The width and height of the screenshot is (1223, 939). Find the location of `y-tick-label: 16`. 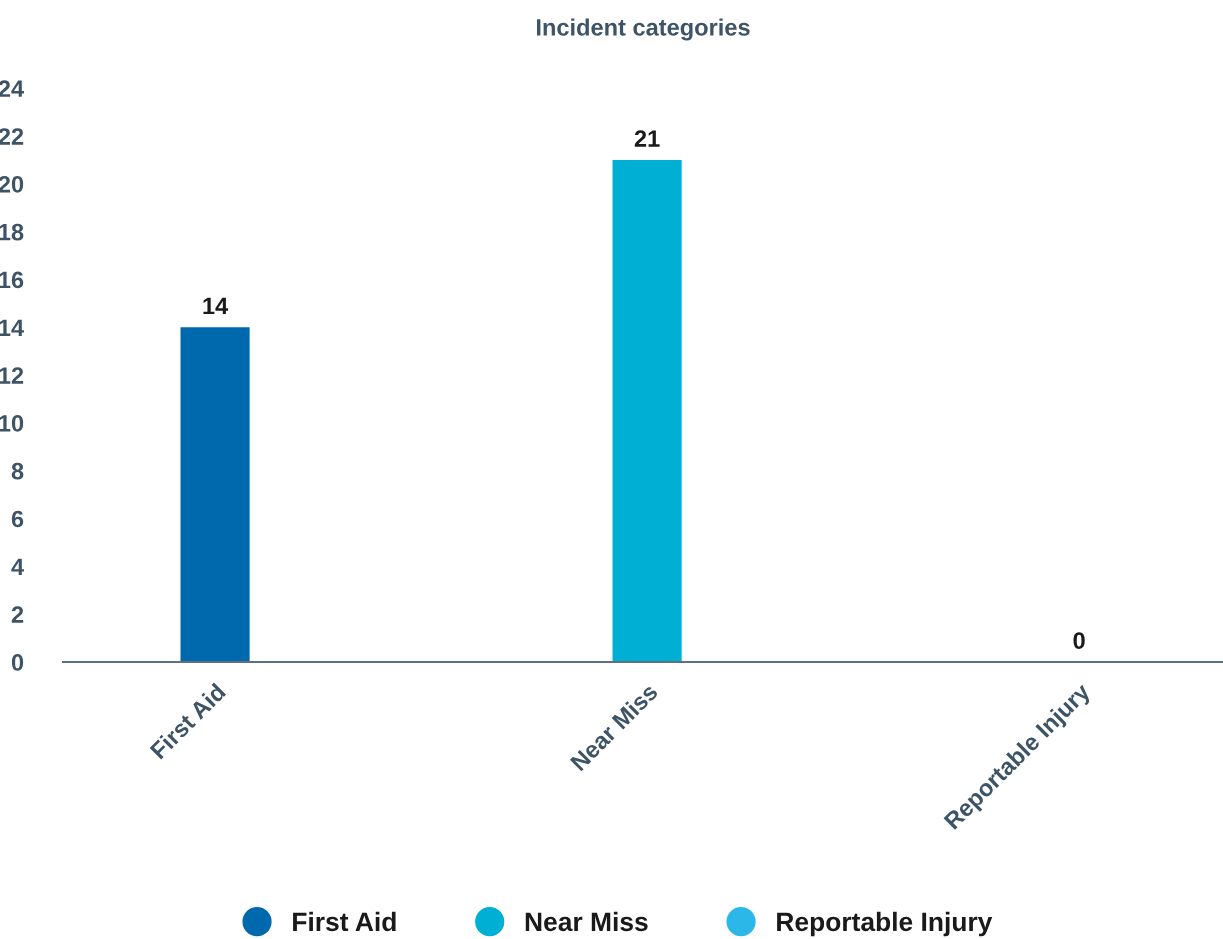

y-tick-label: 16 is located at coordinates (12, 280).